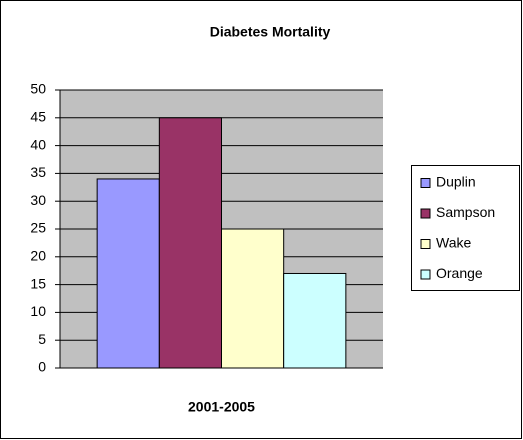  What do you see at coordinates (453, 243) in the screenshot?
I see `legend-label: Wake` at bounding box center [453, 243].